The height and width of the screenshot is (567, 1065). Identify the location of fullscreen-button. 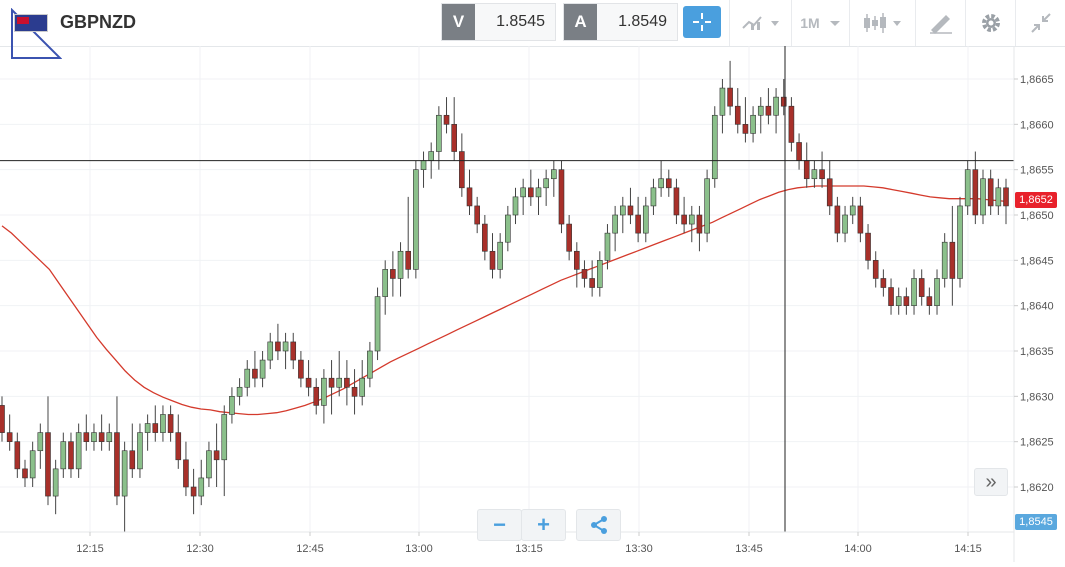
(1040, 23).